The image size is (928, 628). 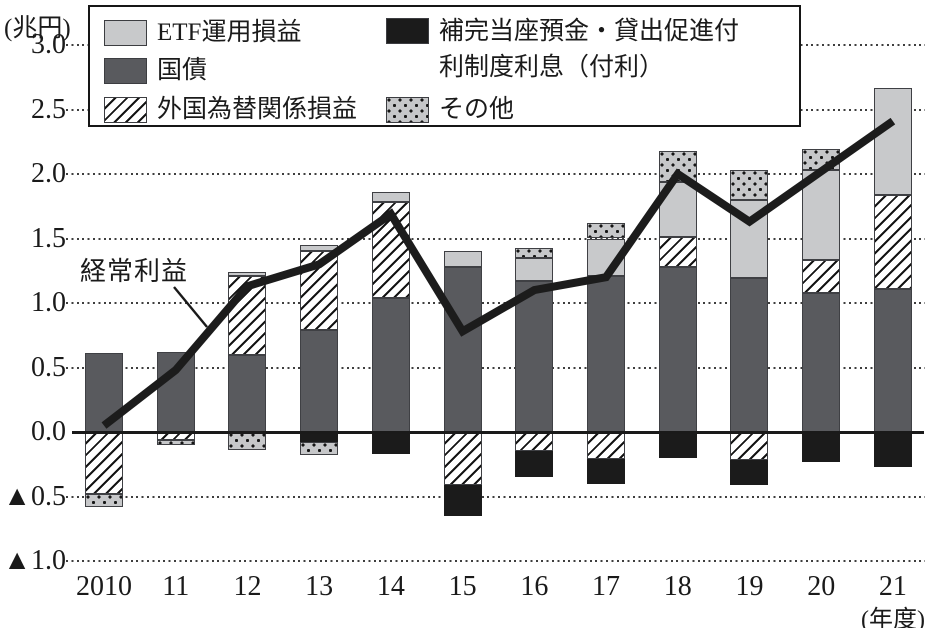 What do you see at coordinates (48, 431) in the screenshot?
I see `y-tick-0.0: 0.0` at bounding box center [48, 431].